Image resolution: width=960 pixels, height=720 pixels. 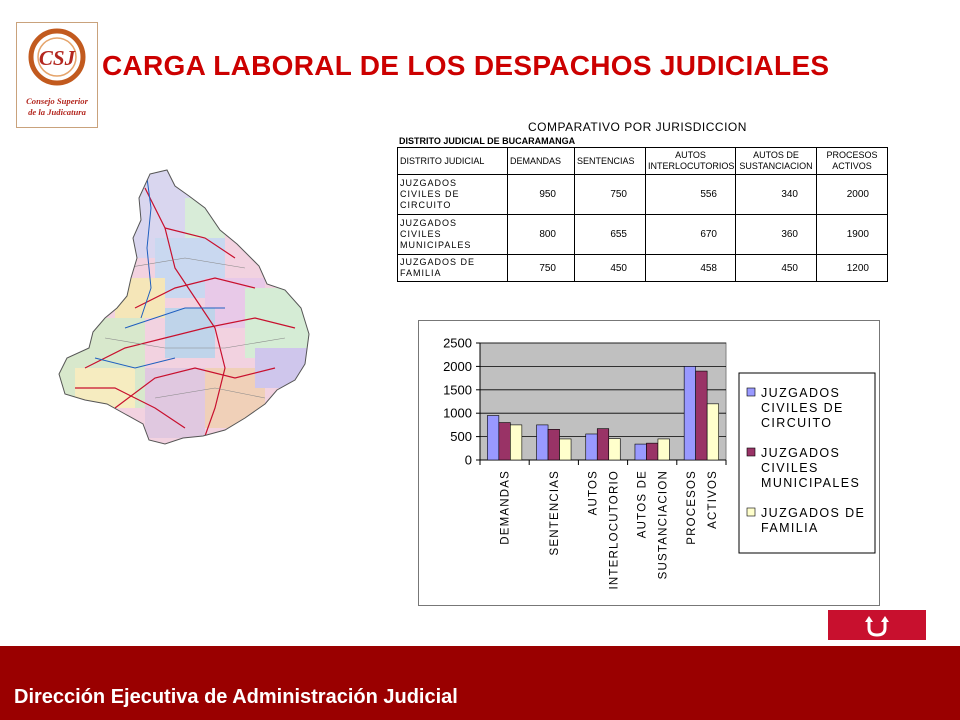 I want to click on header-demandas: DEMANDAS, so click(x=541, y=161).